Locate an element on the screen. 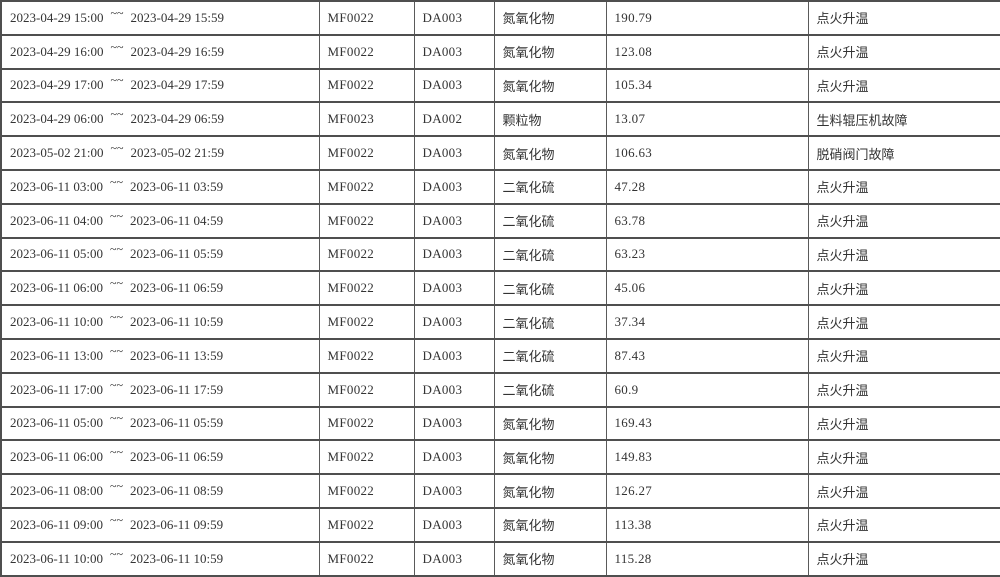  time-range-cell: 2023-06-11 03:00 ~~ 2023-06-11 03:59 is located at coordinates (160, 186).